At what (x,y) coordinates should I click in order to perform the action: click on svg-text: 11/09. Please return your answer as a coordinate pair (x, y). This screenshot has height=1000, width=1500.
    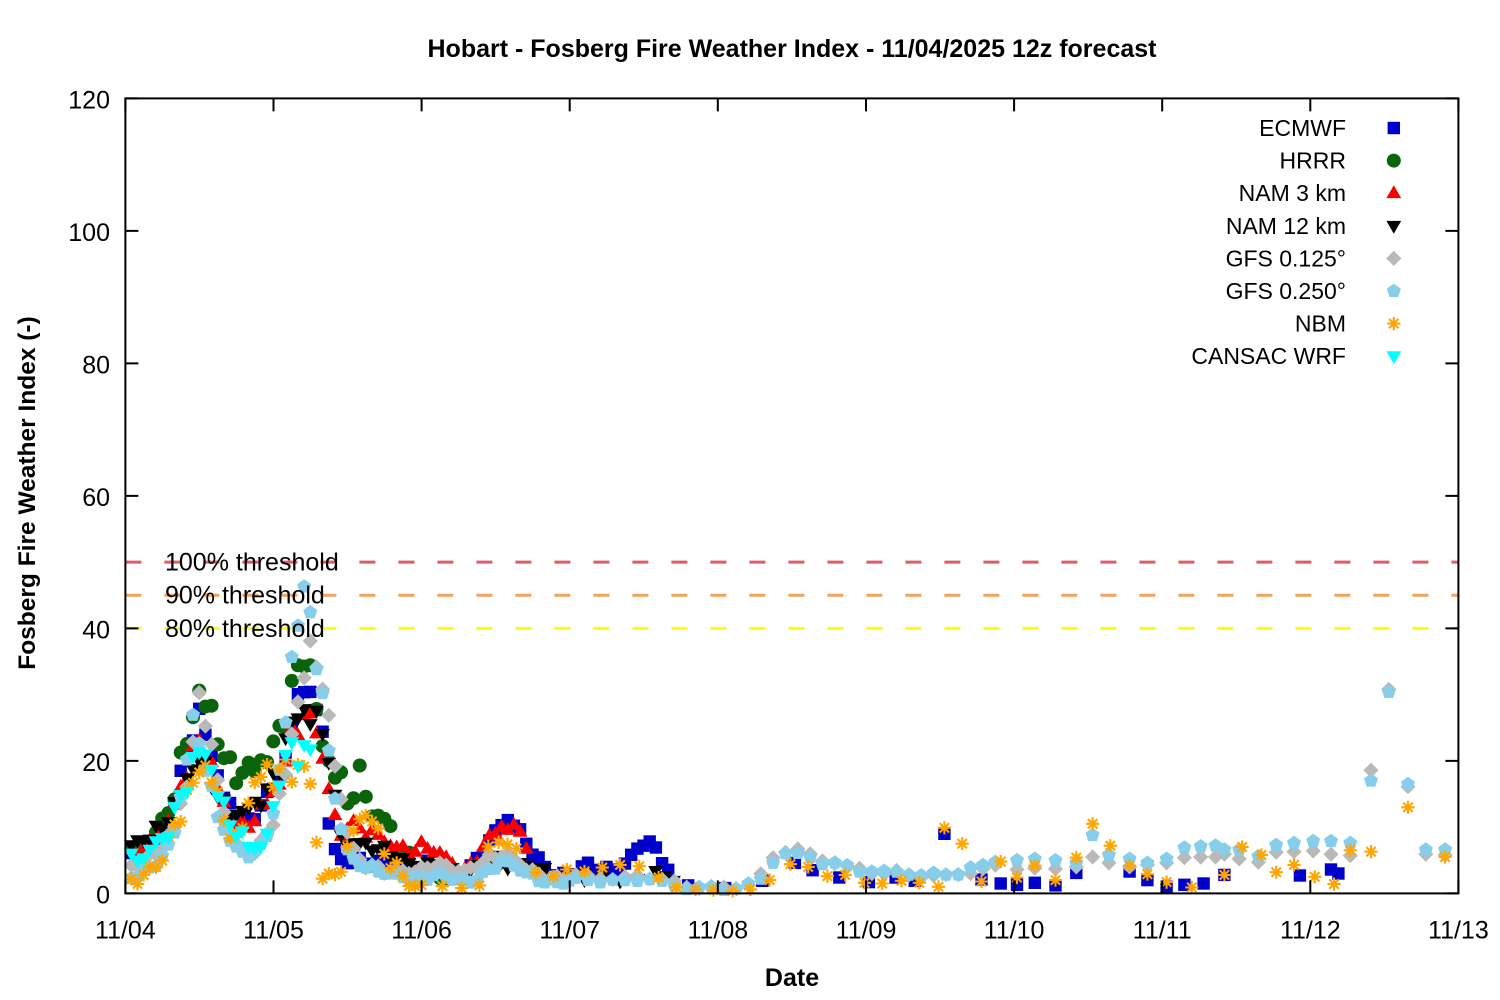
    Looking at the image, I should click on (866, 931).